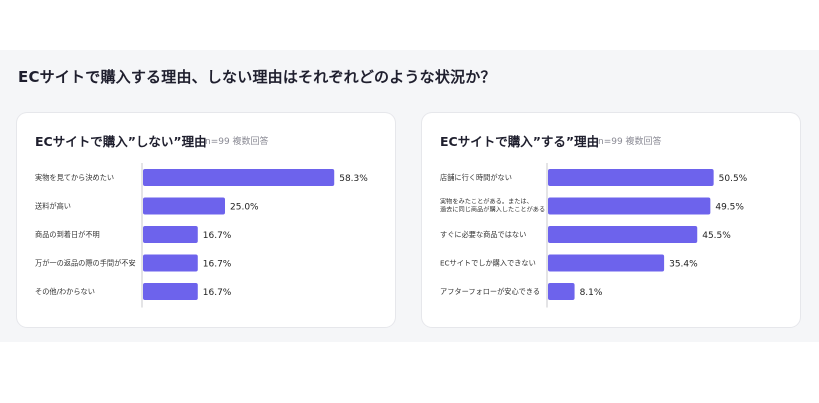 This screenshot has width=819, height=403. What do you see at coordinates (716, 236) in the screenshot?
I see `value-label: 45.5%` at bounding box center [716, 236].